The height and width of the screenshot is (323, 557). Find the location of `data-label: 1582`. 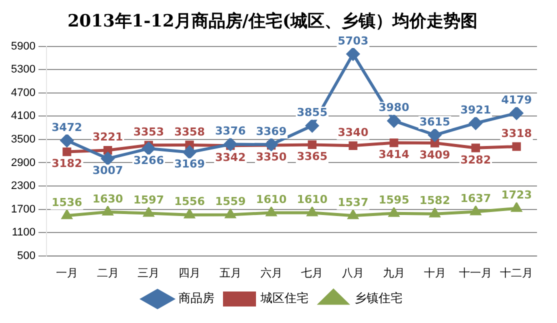

data-label: 1582 is located at coordinates (434, 201).